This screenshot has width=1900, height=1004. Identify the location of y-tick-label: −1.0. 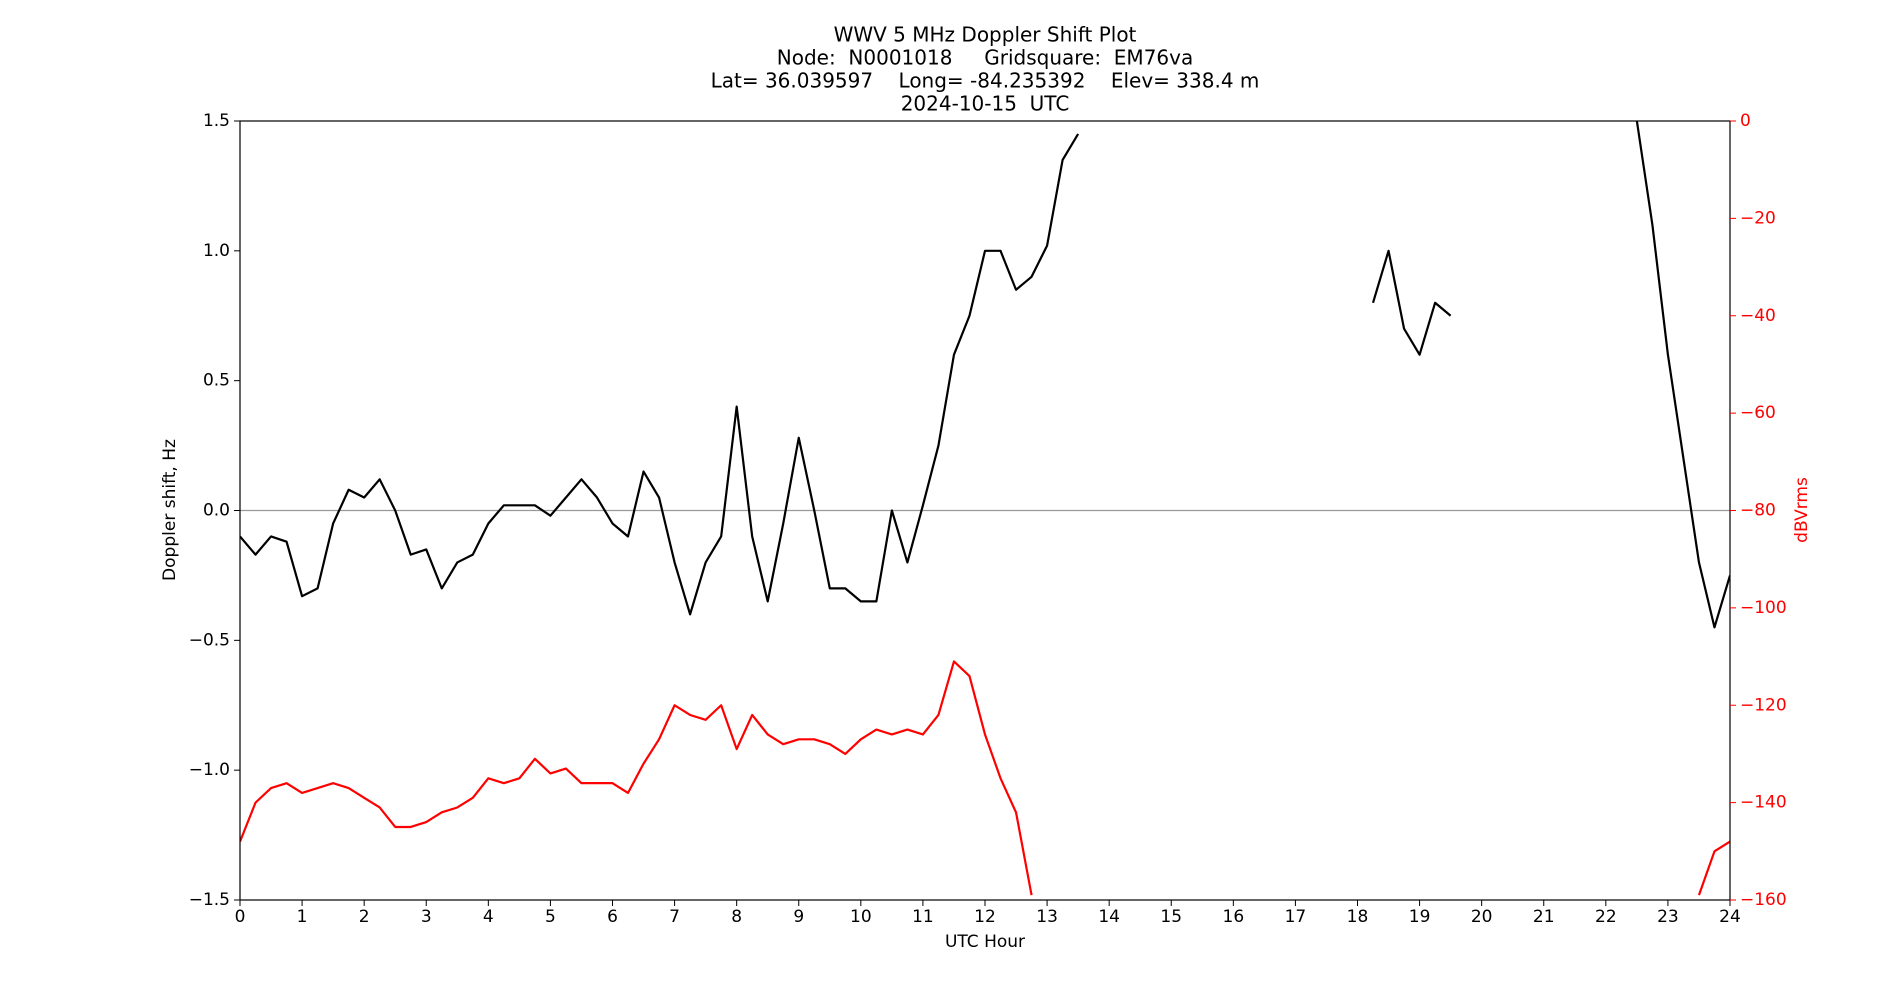
(209, 770).